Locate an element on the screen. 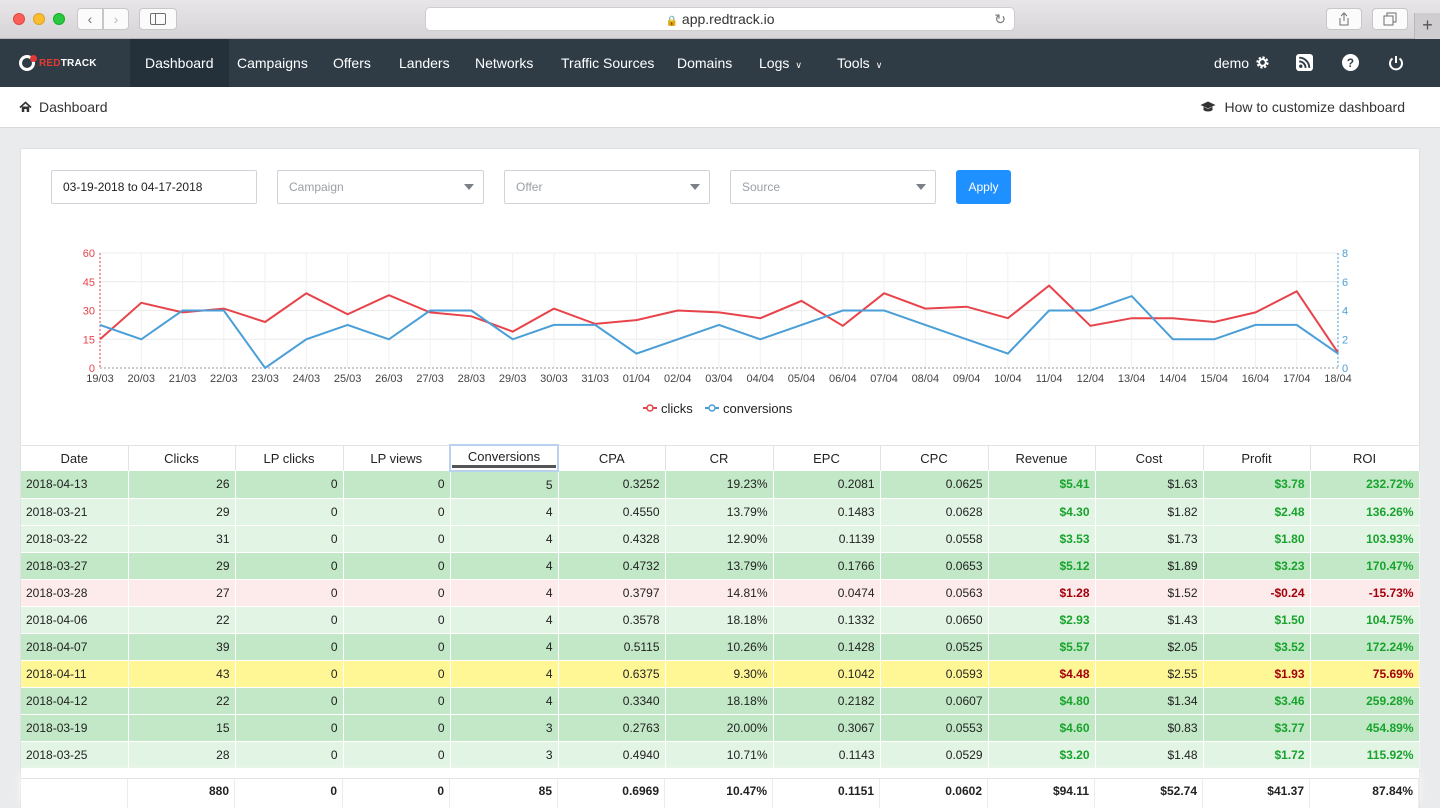 This screenshot has width=1440, height=808. legend-label-clicks: clicks is located at coordinates (677, 408).